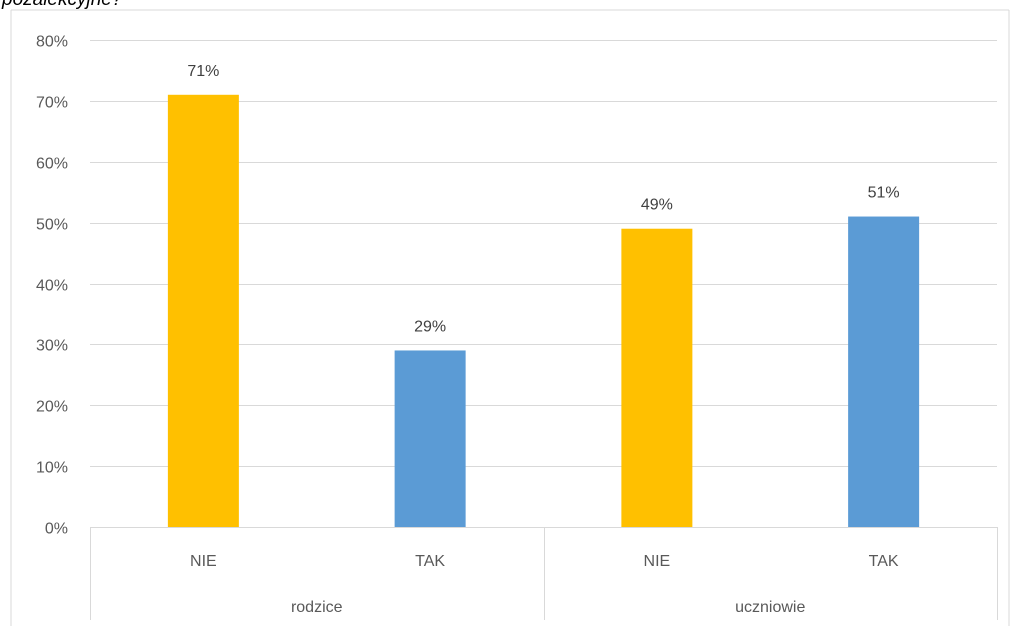 This screenshot has width=1011, height=627. What do you see at coordinates (52, 468) in the screenshot?
I see `y-tick-label: 10%` at bounding box center [52, 468].